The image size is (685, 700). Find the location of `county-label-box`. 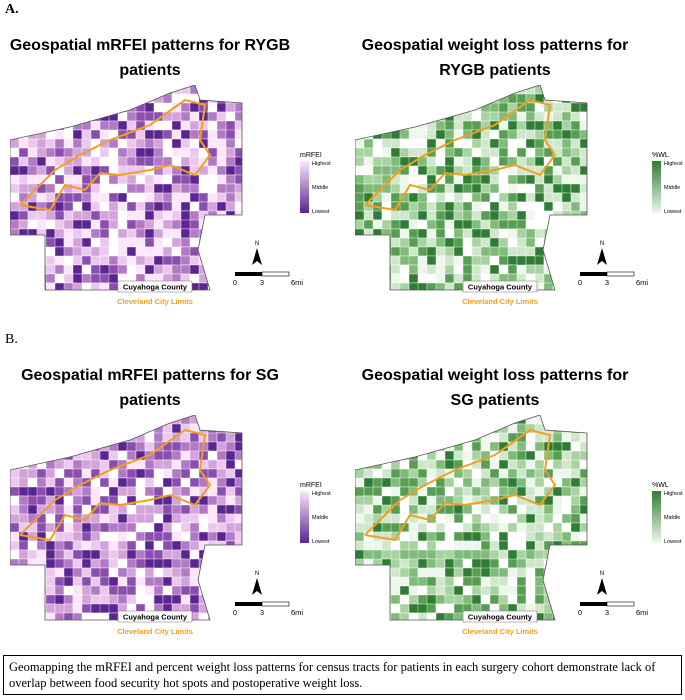

county-label-box is located at coordinates (155, 616).